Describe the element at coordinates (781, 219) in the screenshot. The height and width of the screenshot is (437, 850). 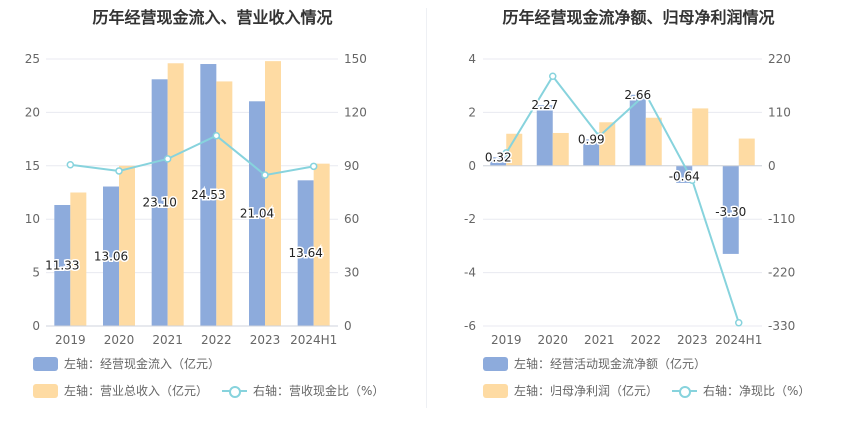
I see `y-right-tick-label: -110` at that location.